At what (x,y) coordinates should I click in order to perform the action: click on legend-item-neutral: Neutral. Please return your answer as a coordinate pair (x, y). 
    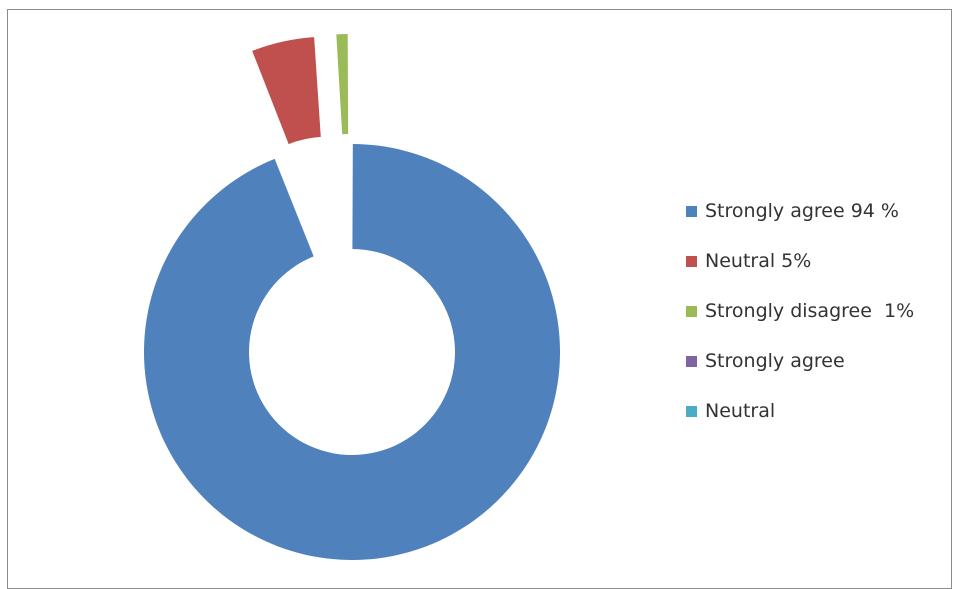
    Looking at the image, I should click on (818, 411).